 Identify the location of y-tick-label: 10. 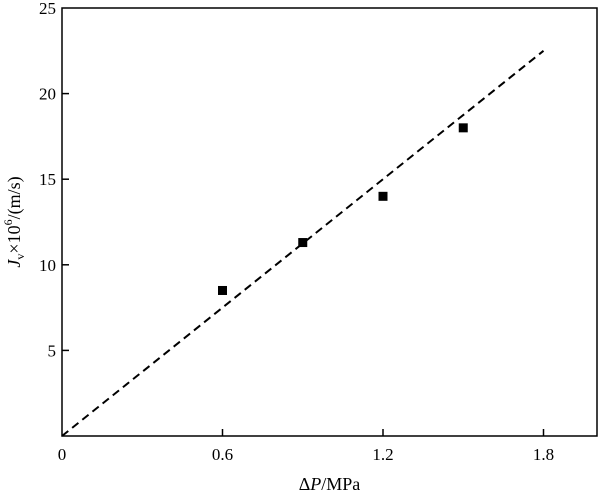
(47, 265).